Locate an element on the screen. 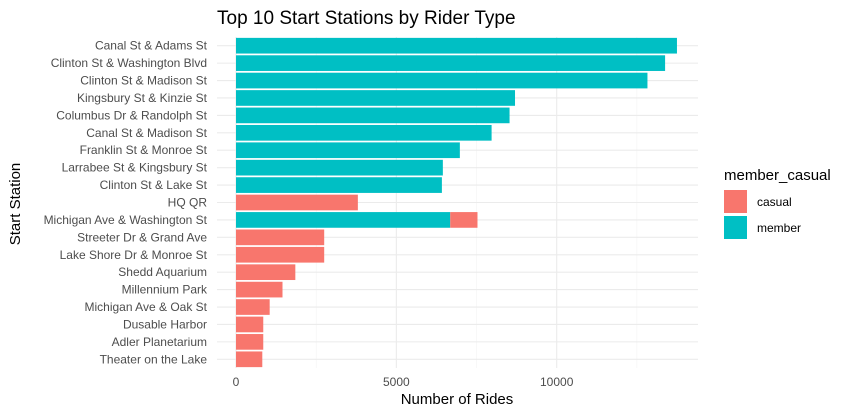  y-tick-label: Shedd Aquarium is located at coordinates (162, 272).